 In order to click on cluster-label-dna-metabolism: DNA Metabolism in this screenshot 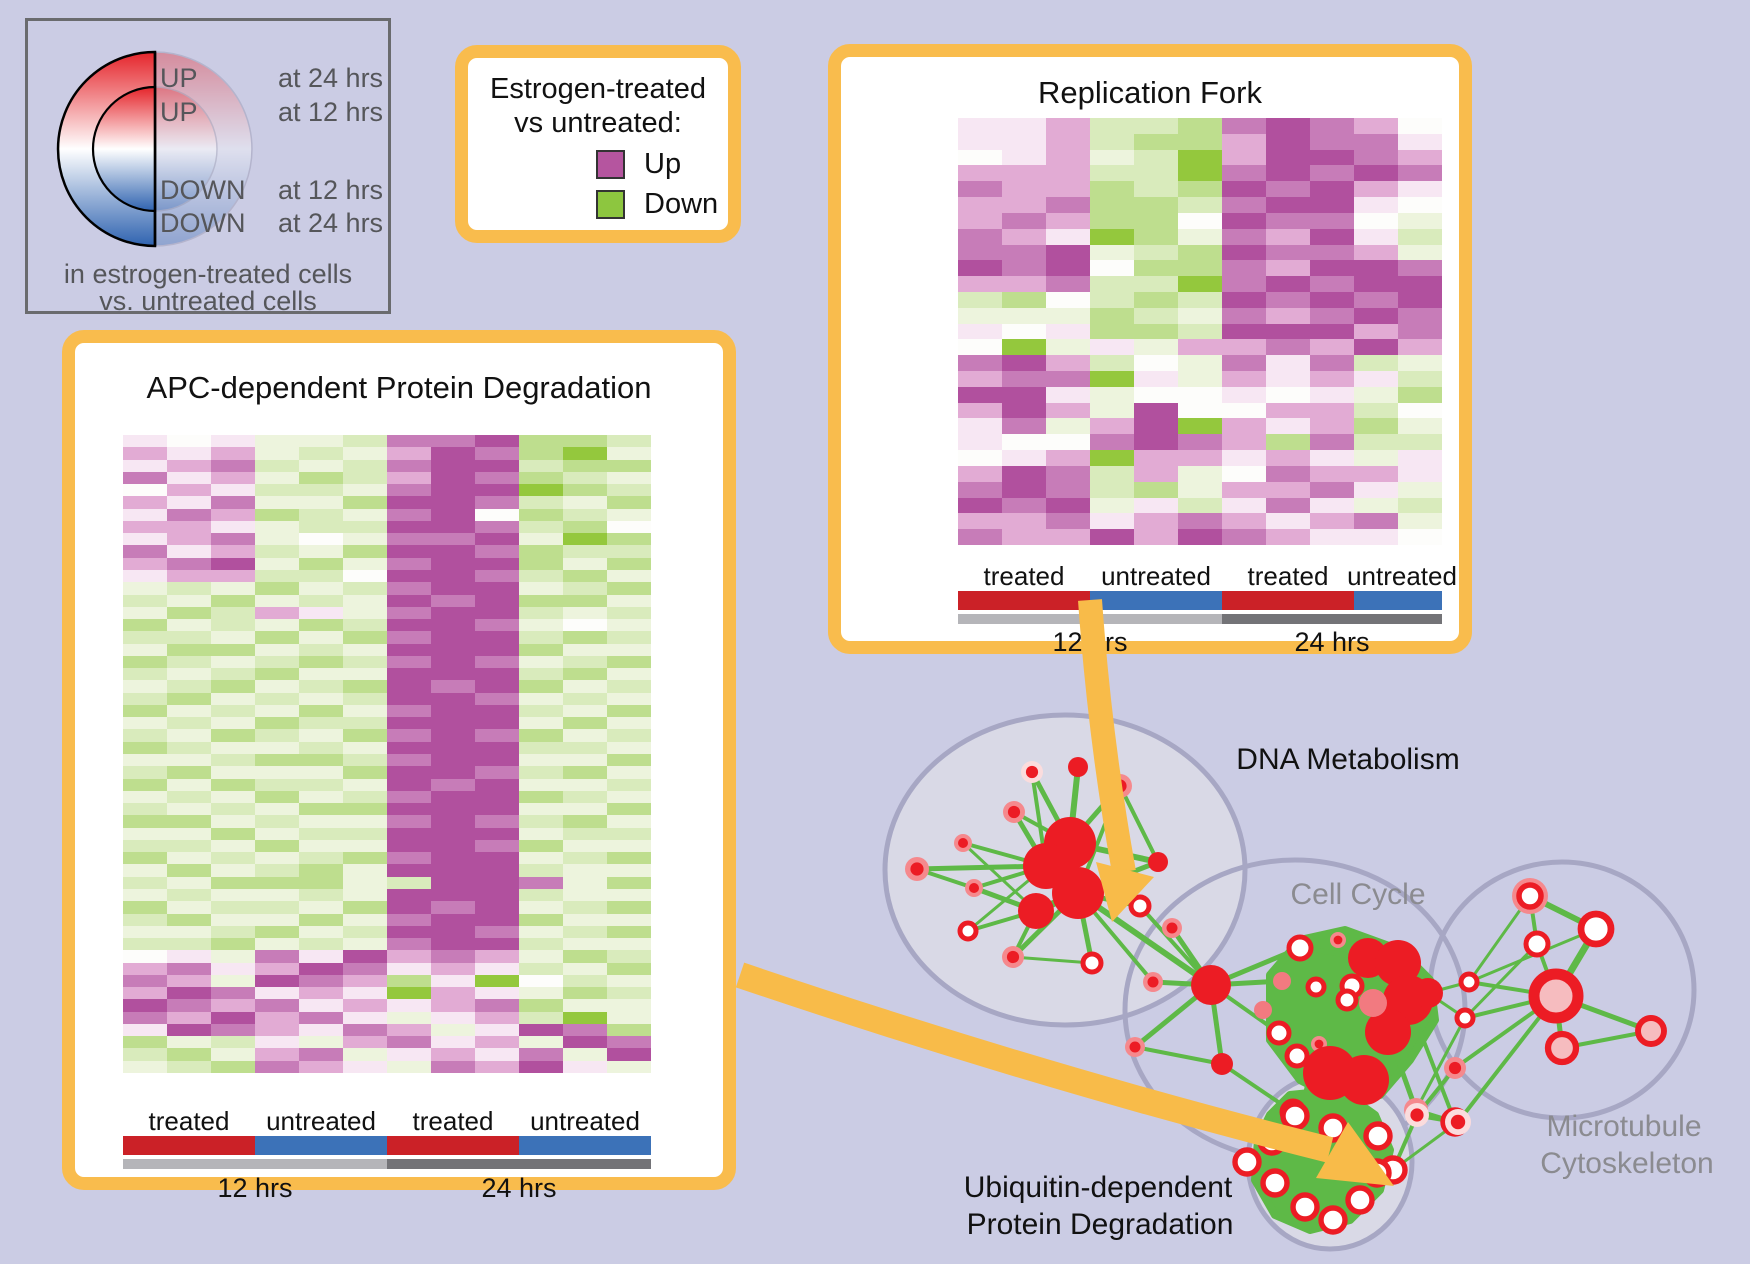, I will do `click(1348, 759)`.